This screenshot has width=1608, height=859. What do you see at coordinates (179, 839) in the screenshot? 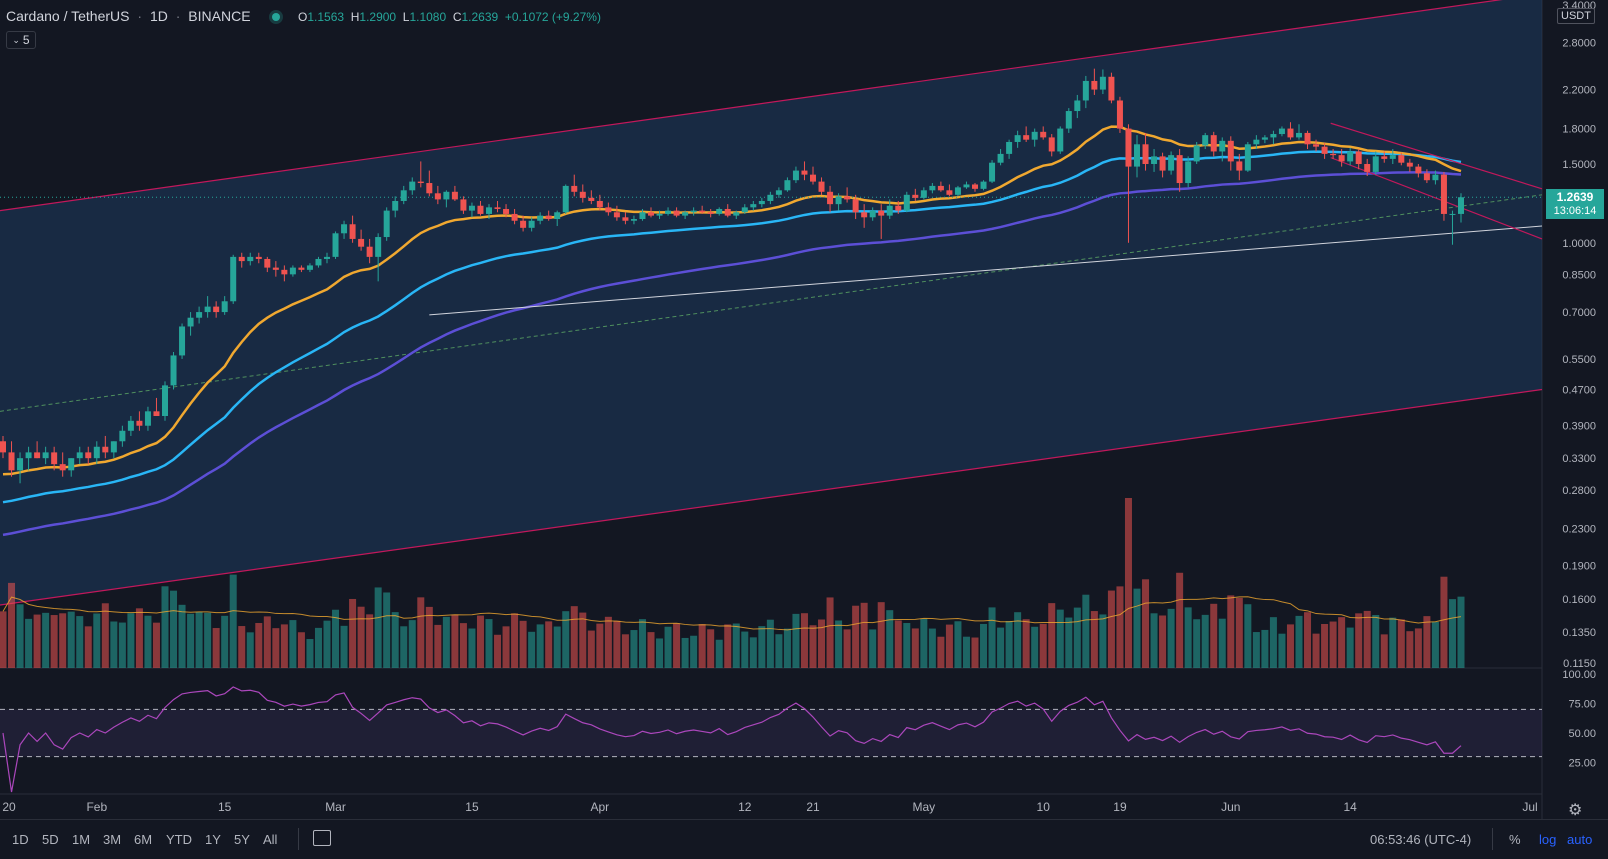
I see `range-ytd: YTD` at bounding box center [179, 839].